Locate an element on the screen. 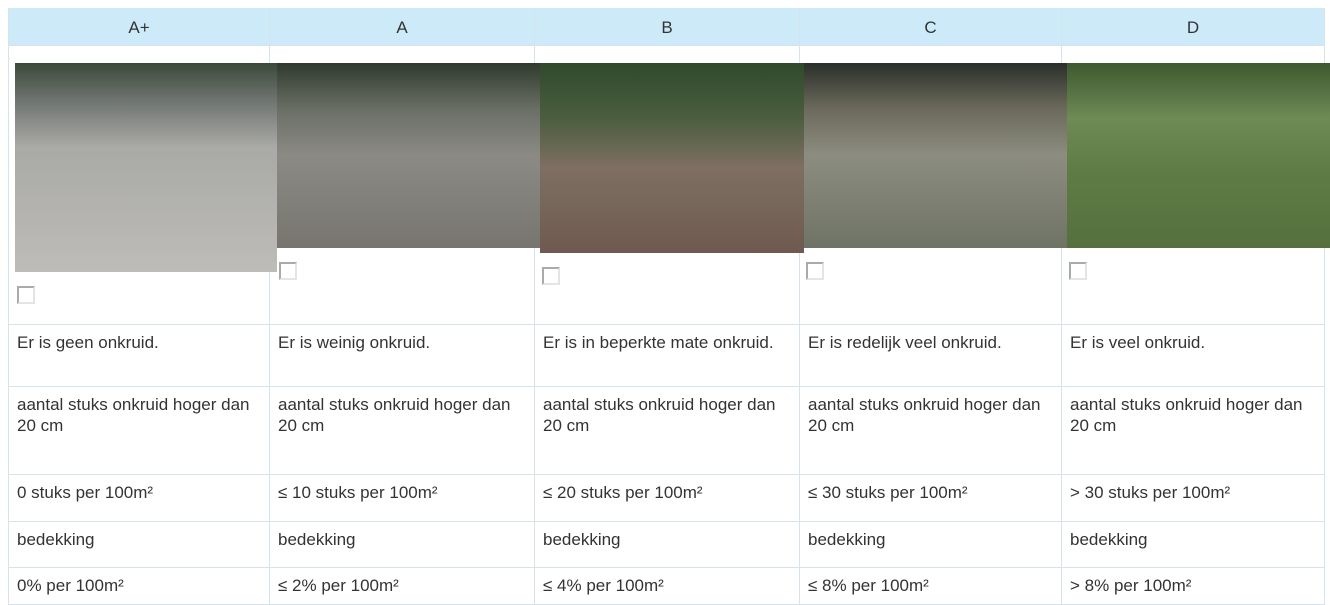  table-cell: > 30 stuks per 100m² is located at coordinates (1193, 498).